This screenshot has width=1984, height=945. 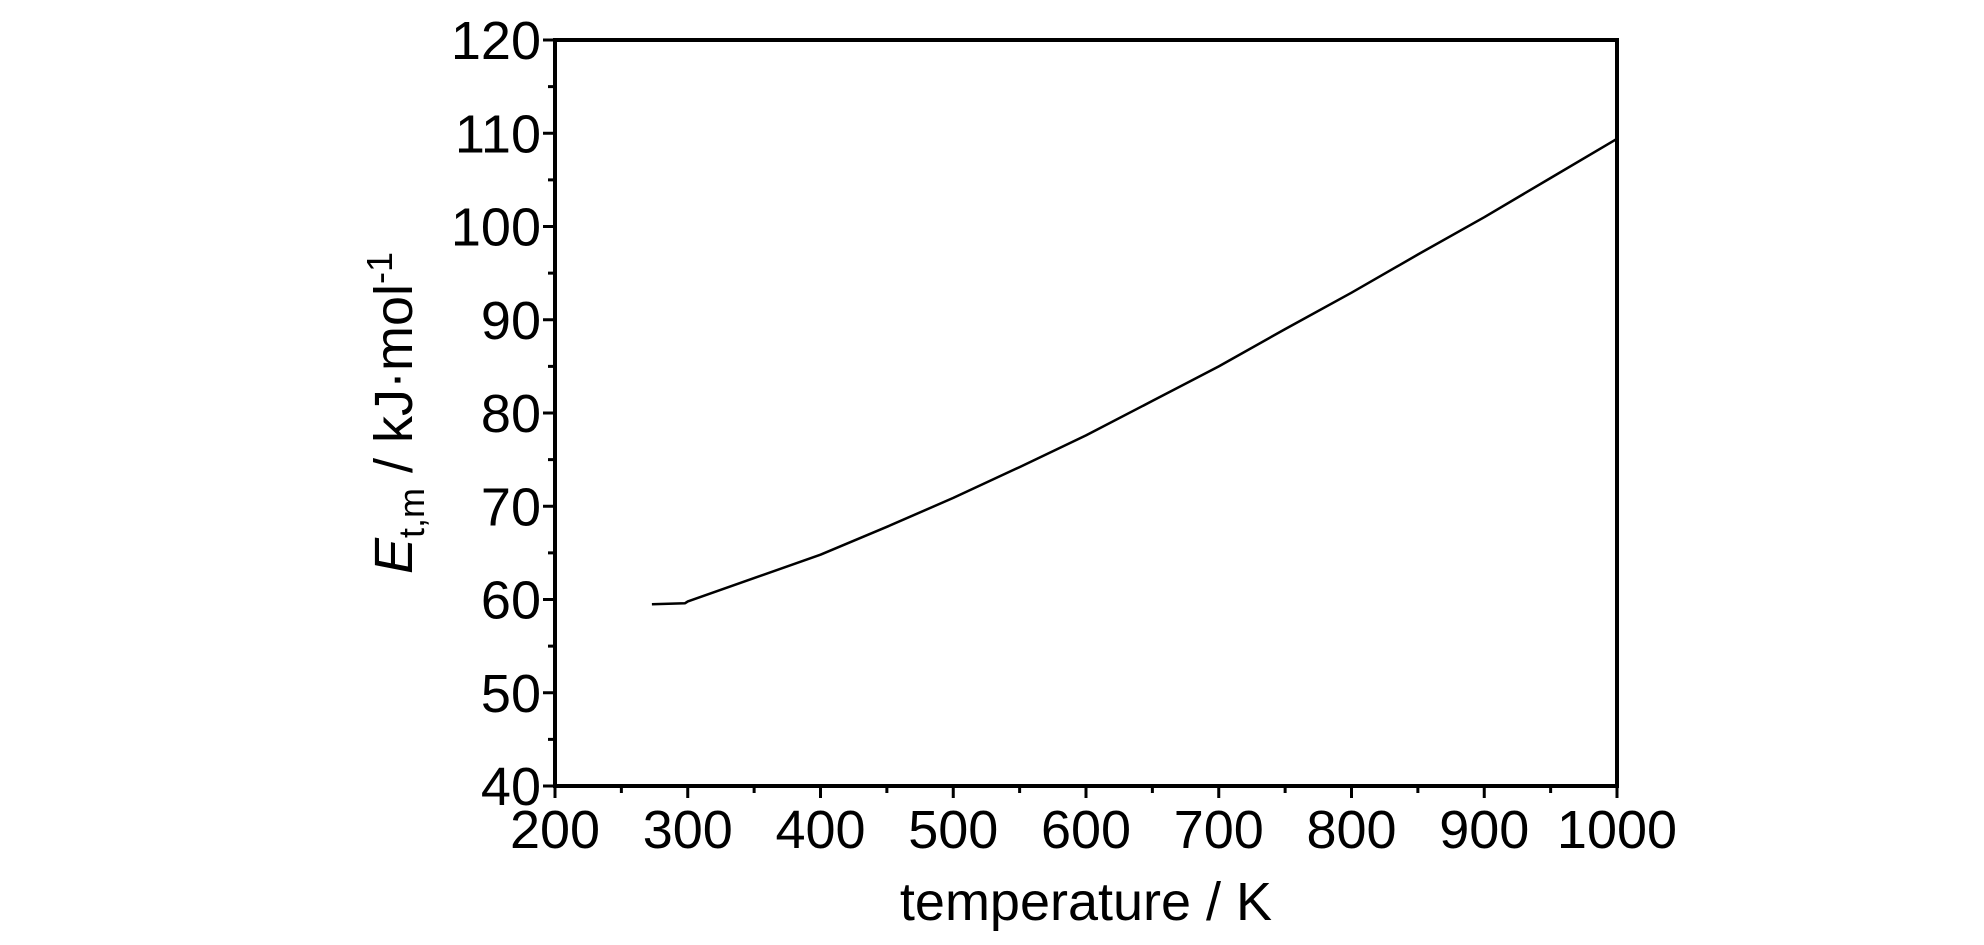 I want to click on x-tick-label: 1000, so click(x=1617, y=830).